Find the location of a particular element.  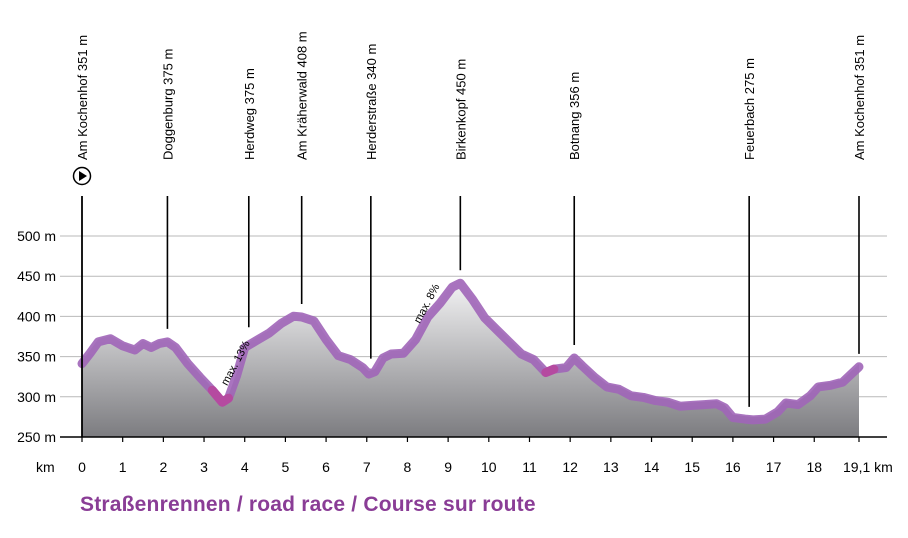

x-tick-label-15: 15 is located at coordinates (692, 467).